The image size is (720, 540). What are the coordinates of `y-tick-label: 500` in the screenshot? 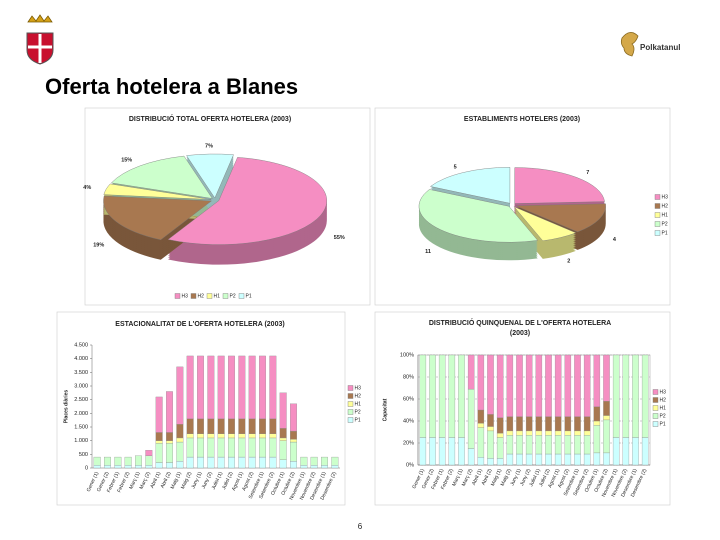 It's located at (83, 455).